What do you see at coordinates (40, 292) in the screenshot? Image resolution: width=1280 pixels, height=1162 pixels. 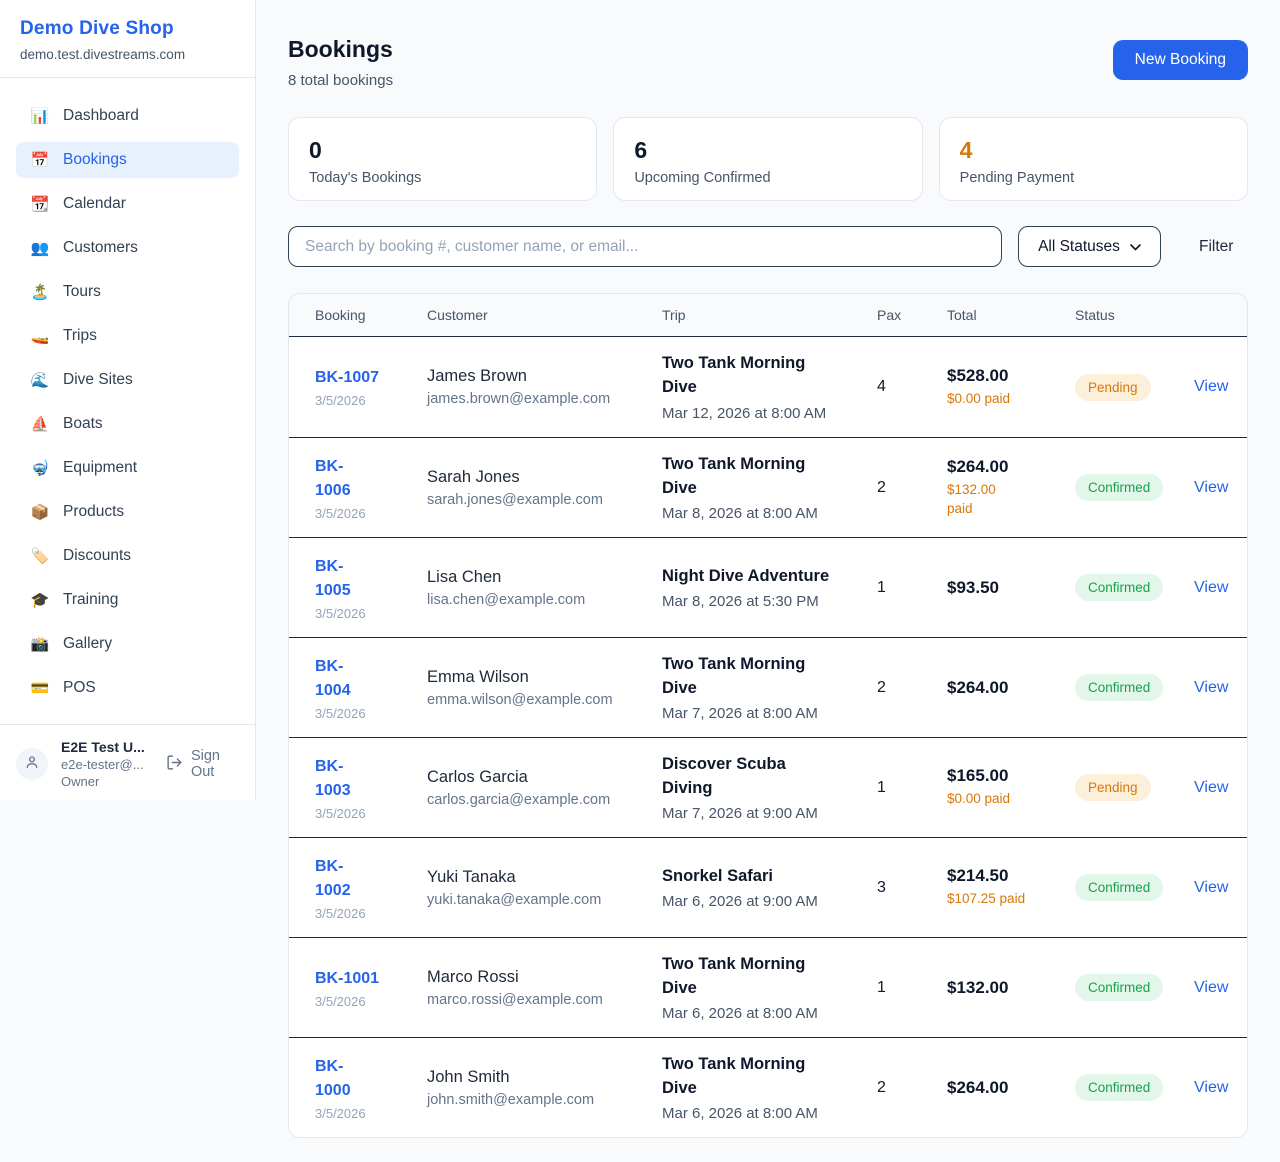 I see `tours-icon: 🏝️` at bounding box center [40, 292].